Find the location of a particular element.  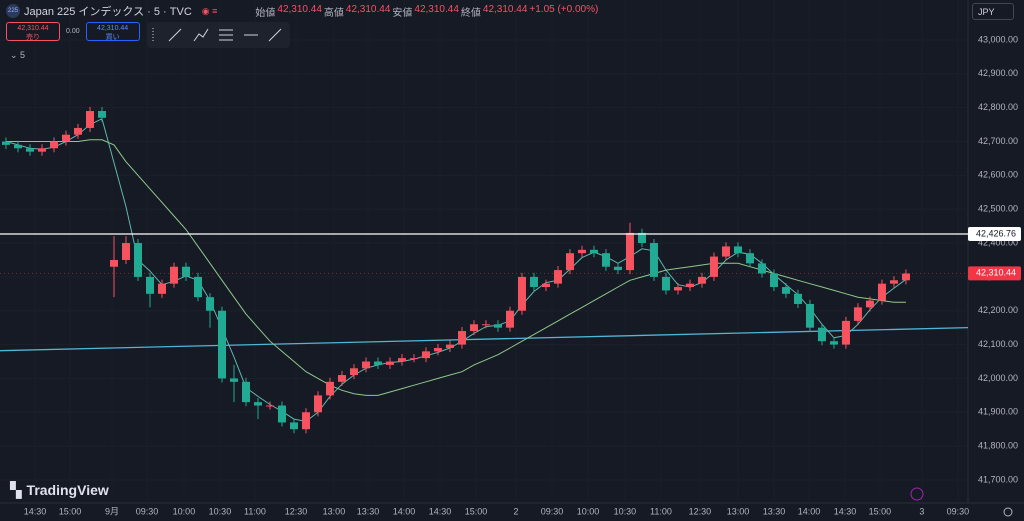

y-tick-label: 42,800.00 is located at coordinates (998, 107).